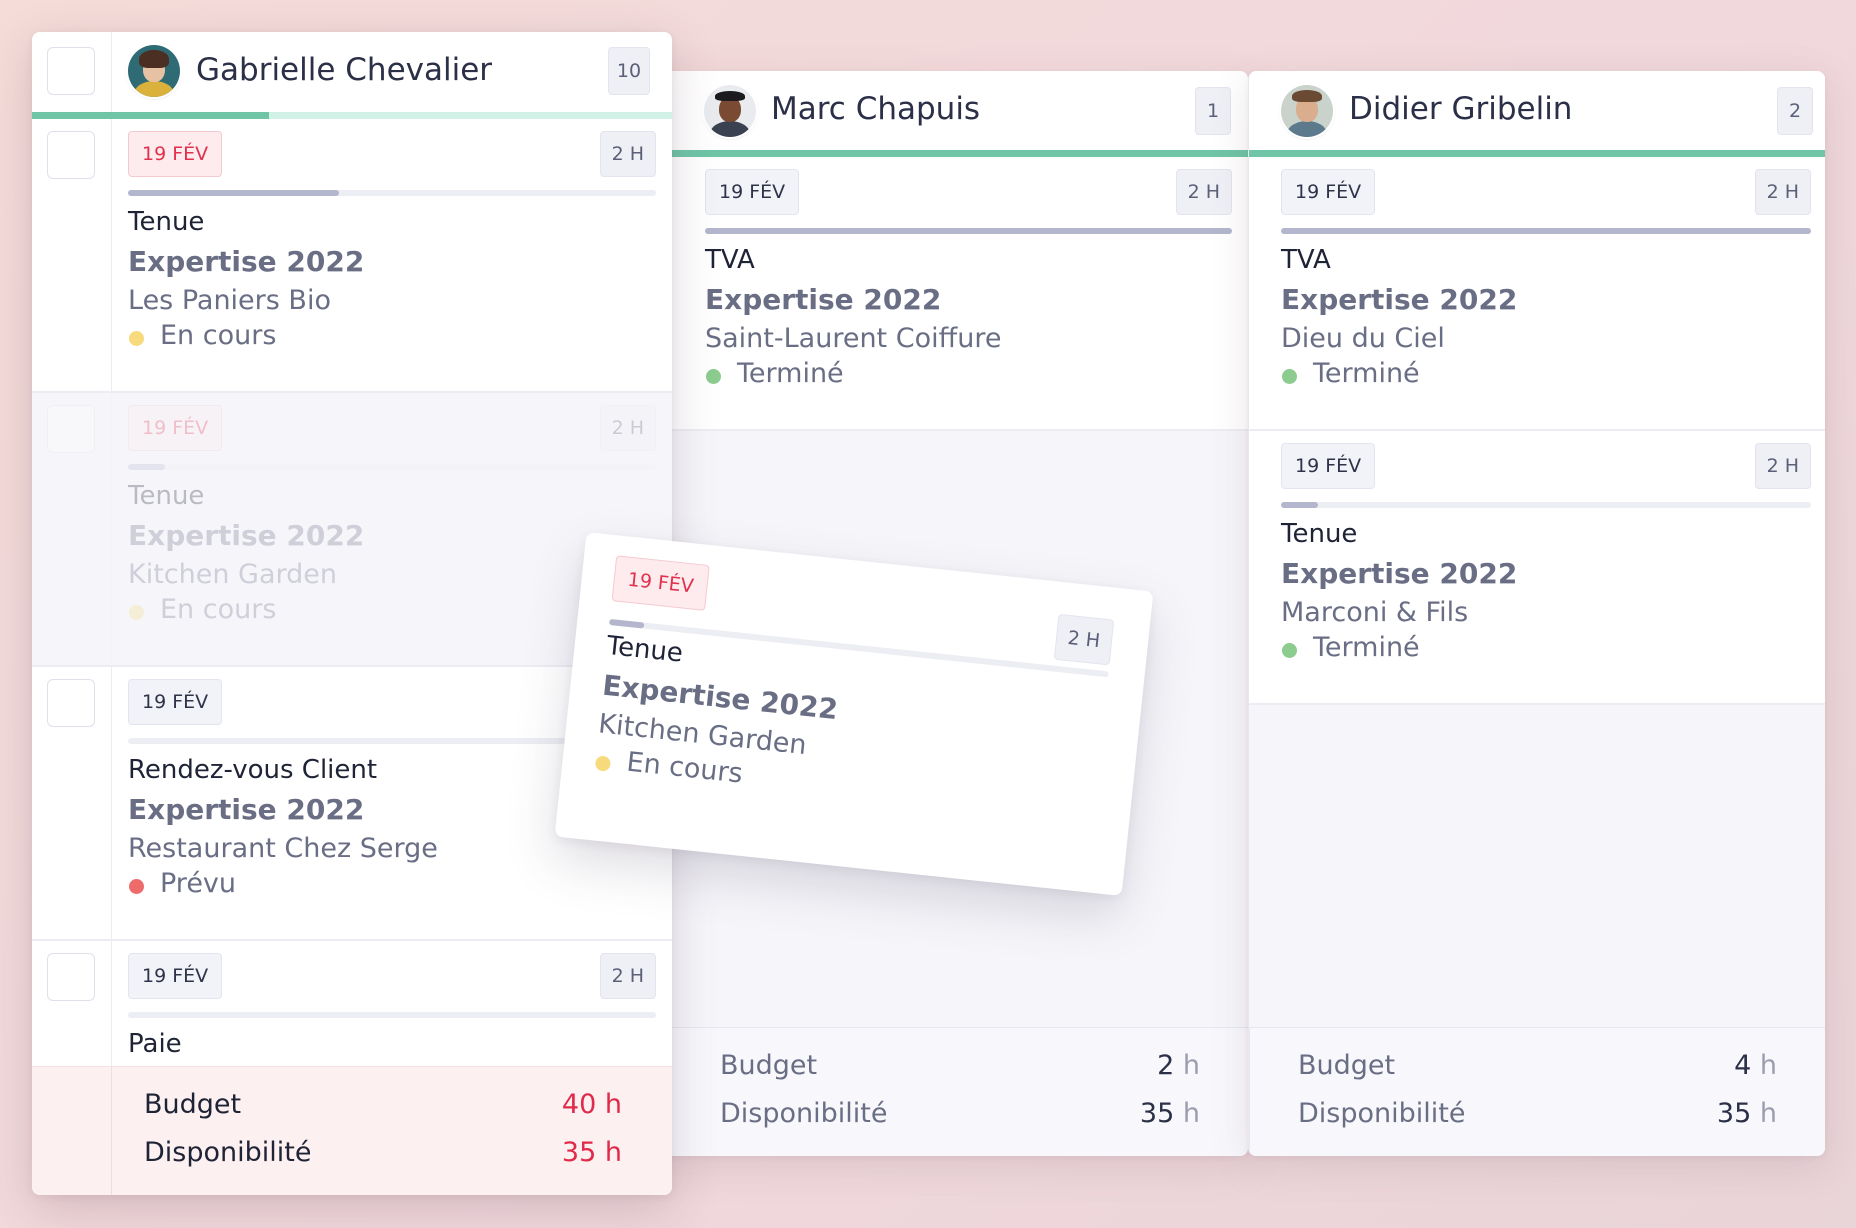  Describe the element at coordinates (1755, 1065) in the screenshot. I see `budget-value: 4 h` at that location.